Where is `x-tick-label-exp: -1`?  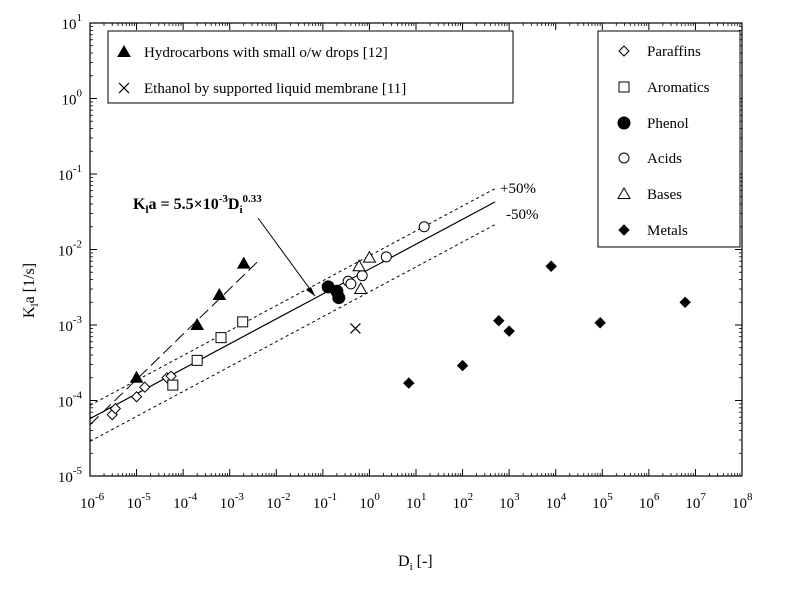
x-tick-label-exp: -1 is located at coordinates (332, 497).